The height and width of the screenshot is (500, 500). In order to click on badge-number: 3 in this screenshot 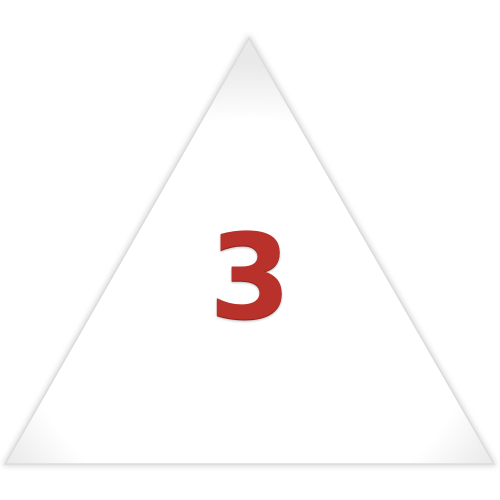, I will do `click(250, 277)`.